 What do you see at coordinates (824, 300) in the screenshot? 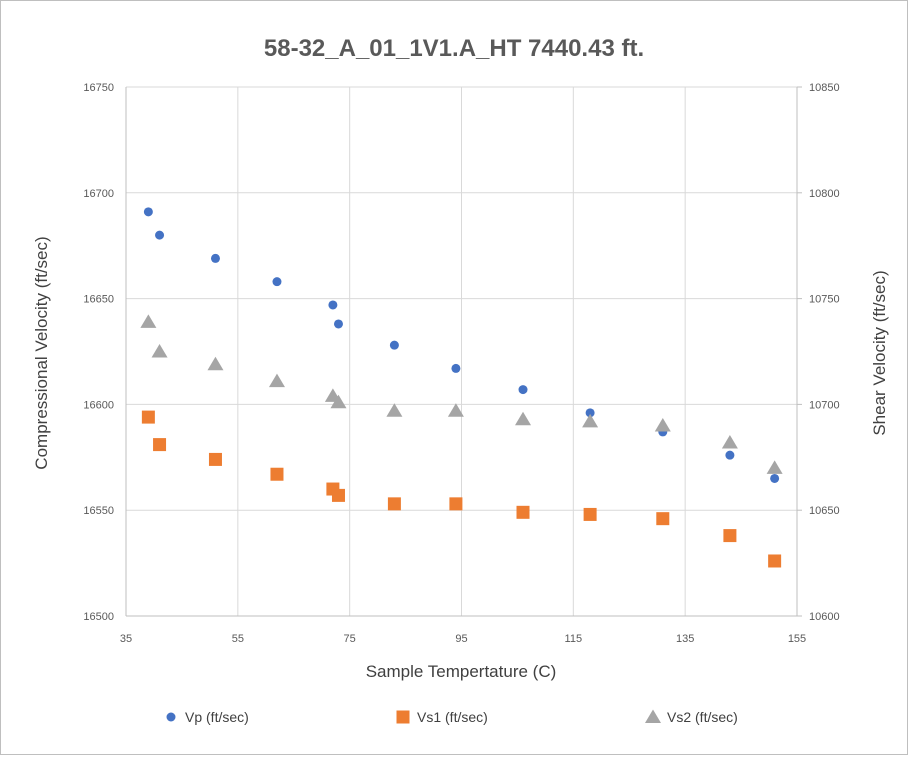
I see `y2-tick-label: 10750` at bounding box center [824, 300].